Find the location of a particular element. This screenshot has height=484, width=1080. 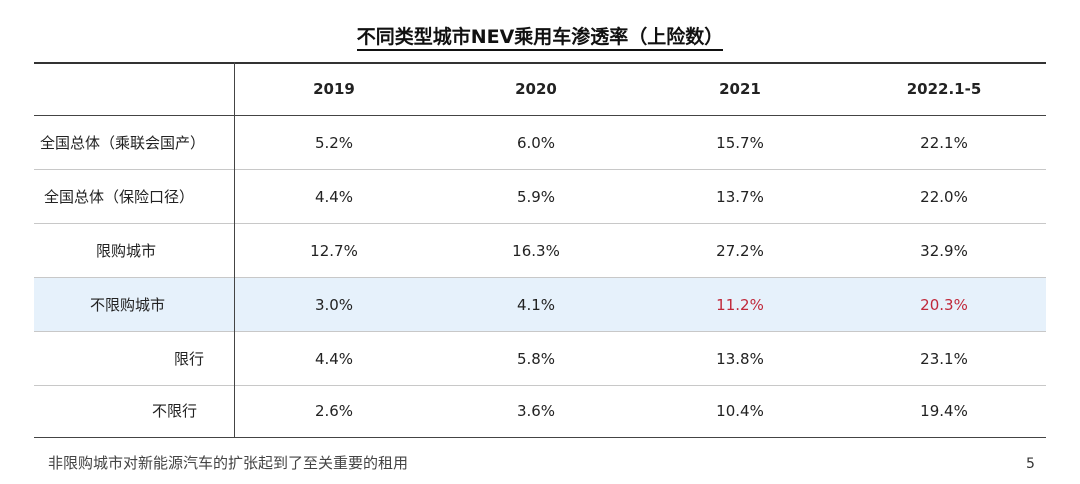

table-cell: 22.0% is located at coordinates (944, 196).